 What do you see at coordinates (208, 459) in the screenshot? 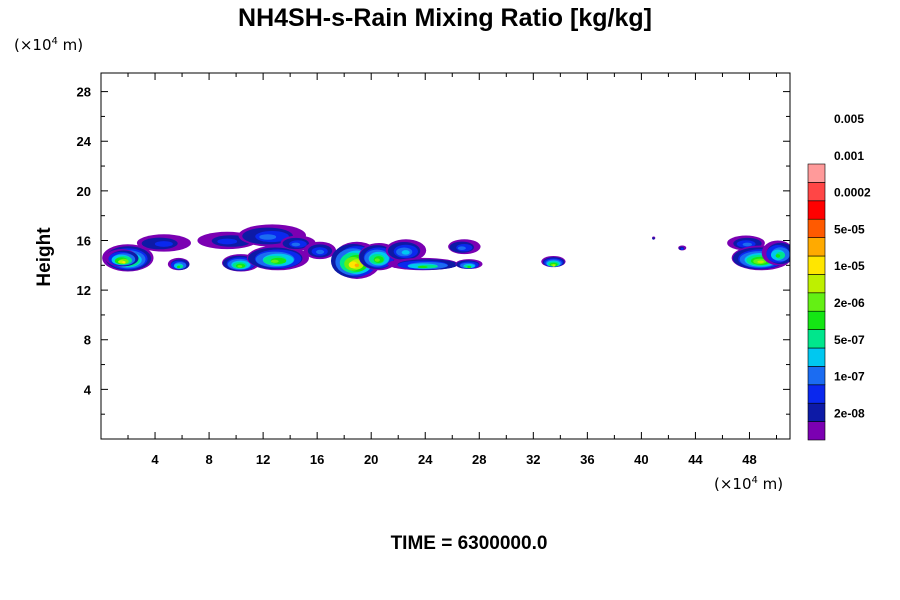
I see `x-tick-label: 8` at bounding box center [208, 459].